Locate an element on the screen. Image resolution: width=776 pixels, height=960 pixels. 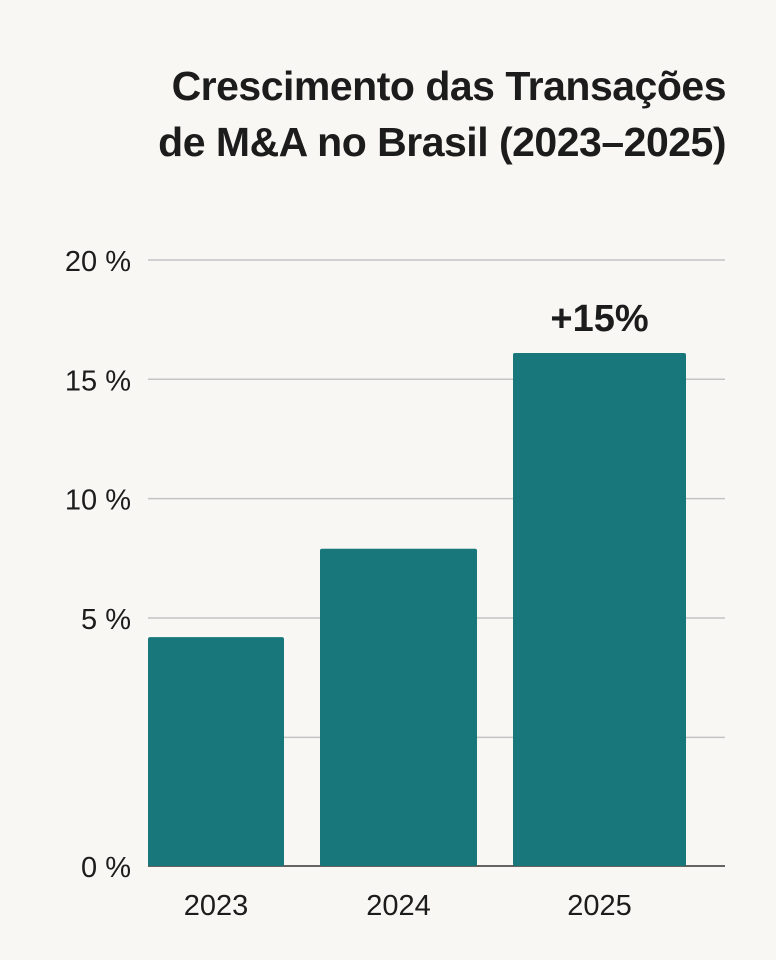
x-tick-label: 2024 is located at coordinates (398, 906).